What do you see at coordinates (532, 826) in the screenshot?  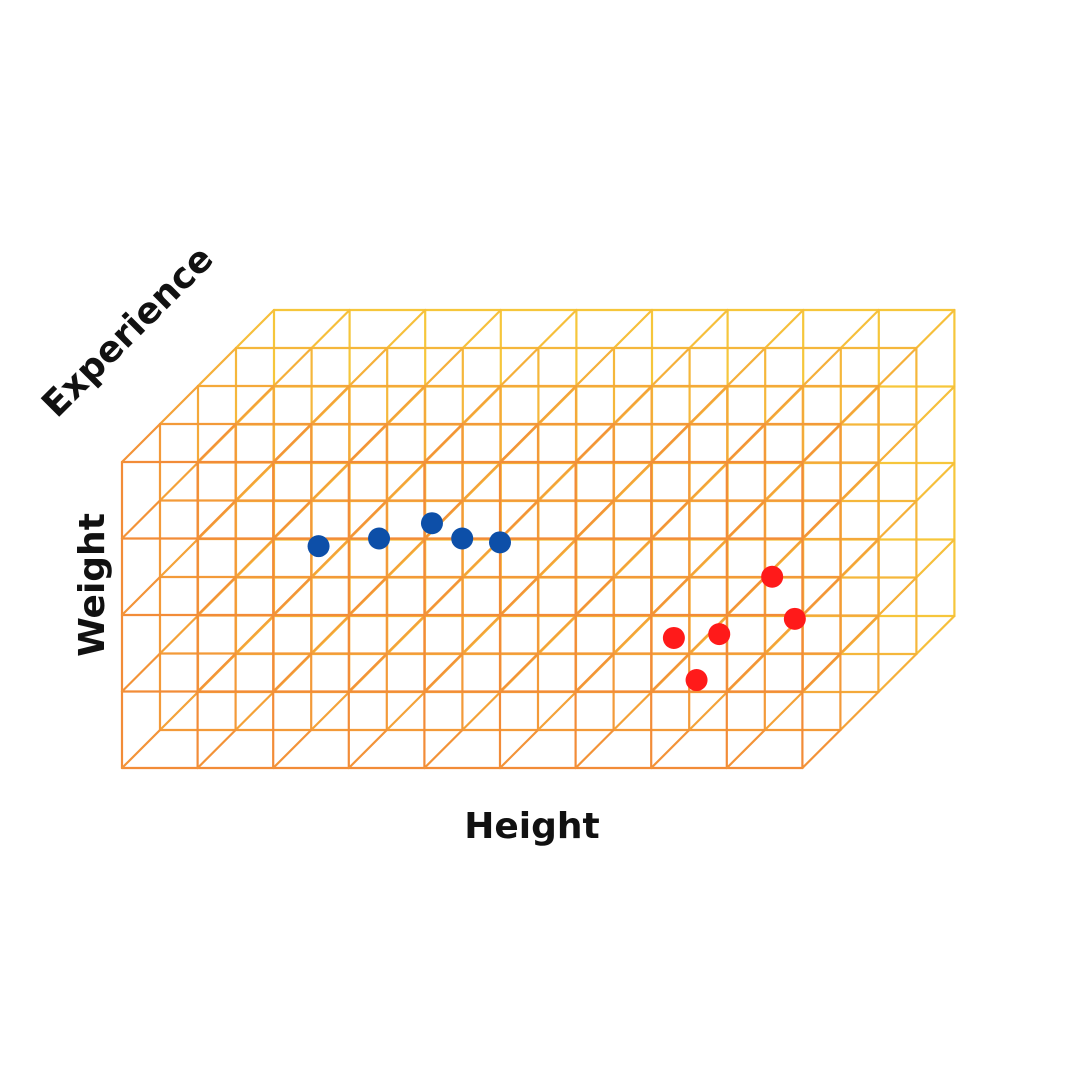 I see `x-axis-label: Height` at bounding box center [532, 826].